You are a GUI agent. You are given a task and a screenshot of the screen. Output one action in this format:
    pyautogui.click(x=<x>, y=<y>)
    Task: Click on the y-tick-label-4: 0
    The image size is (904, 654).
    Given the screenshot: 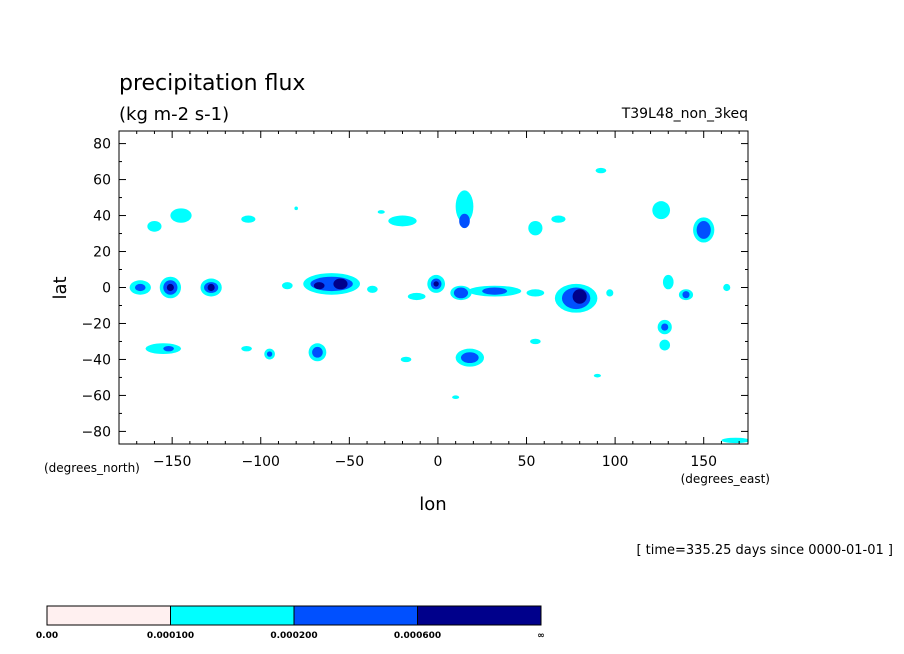 What is the action you would take?
    pyautogui.click(x=106, y=289)
    